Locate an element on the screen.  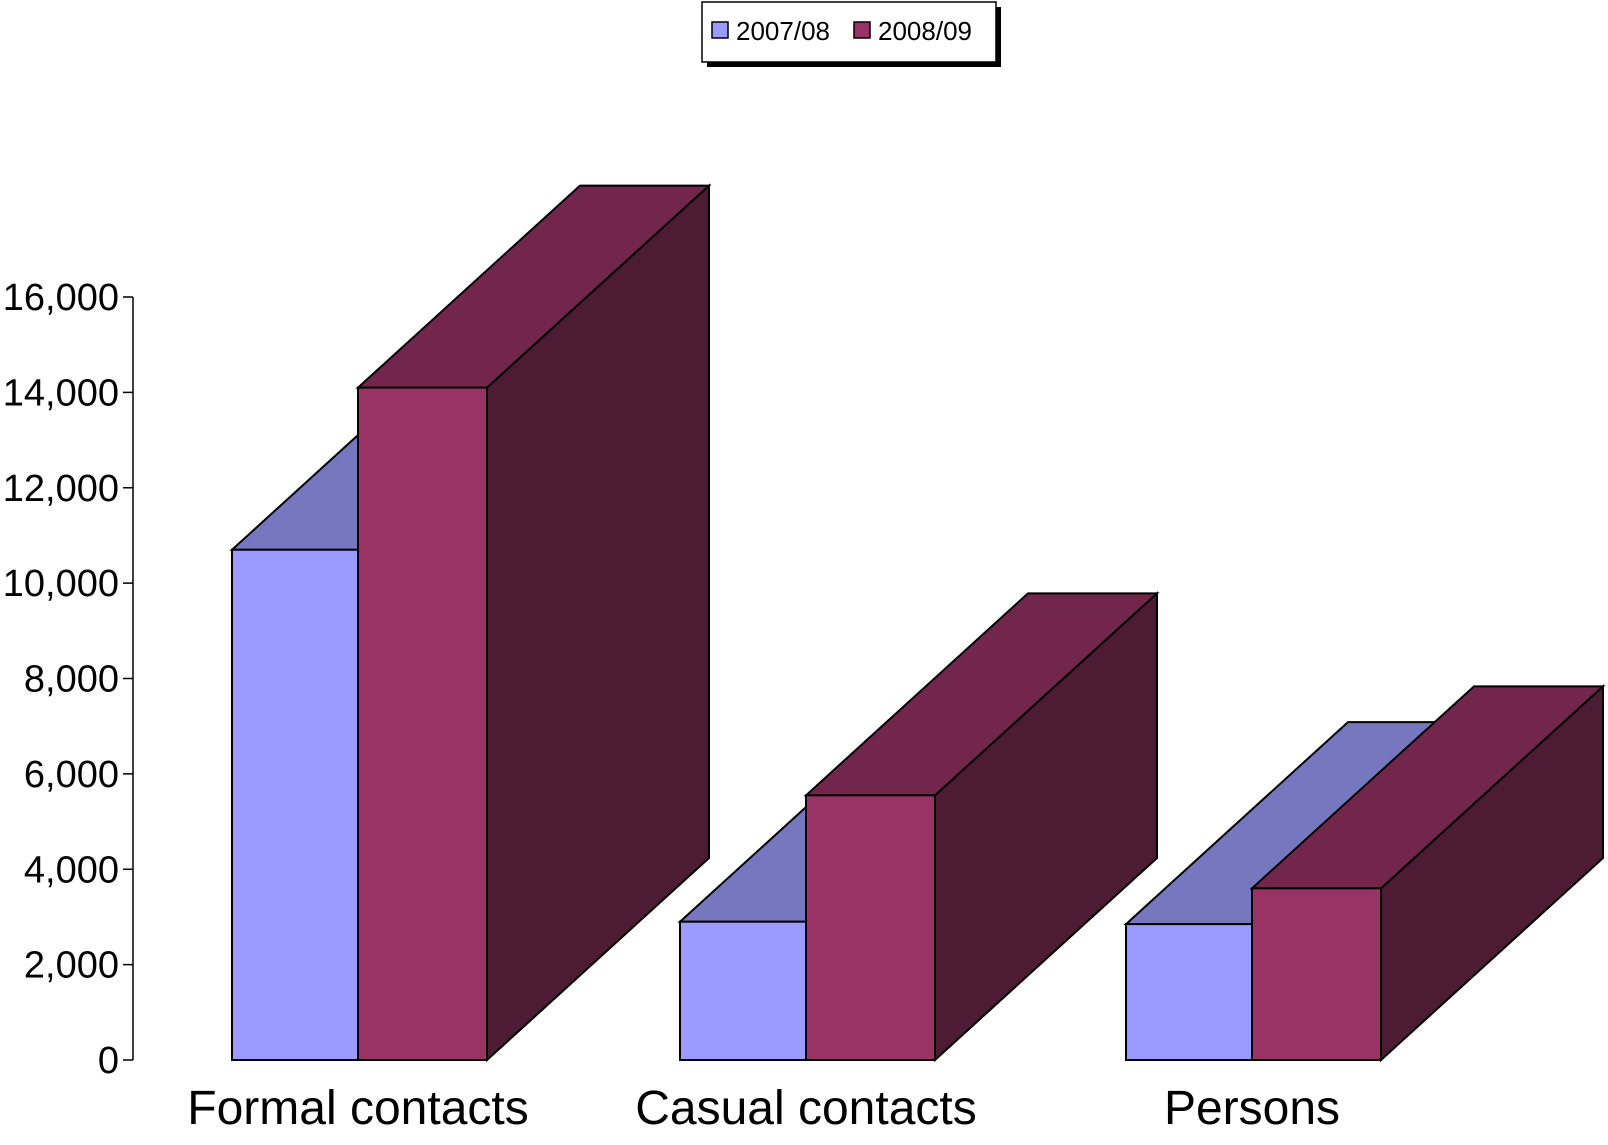
y-tick-label: 16,000 is located at coordinates (61, 298).